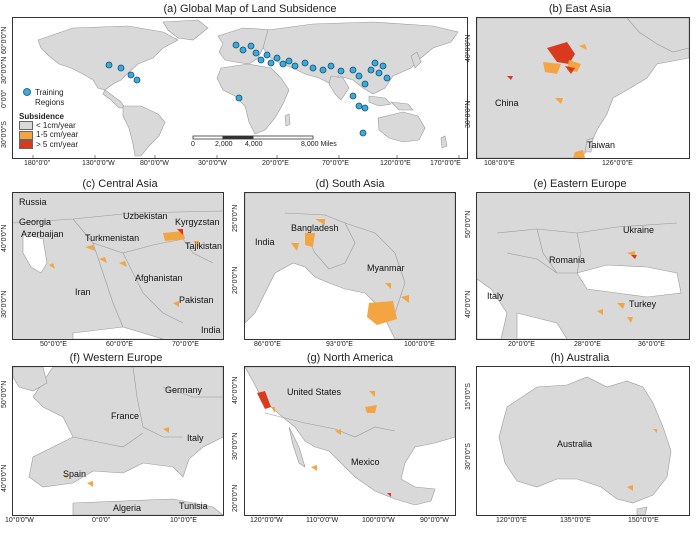  Describe the element at coordinates (50, 97) in the screenshot. I see `legend-training-label: Training Regions` at that location.